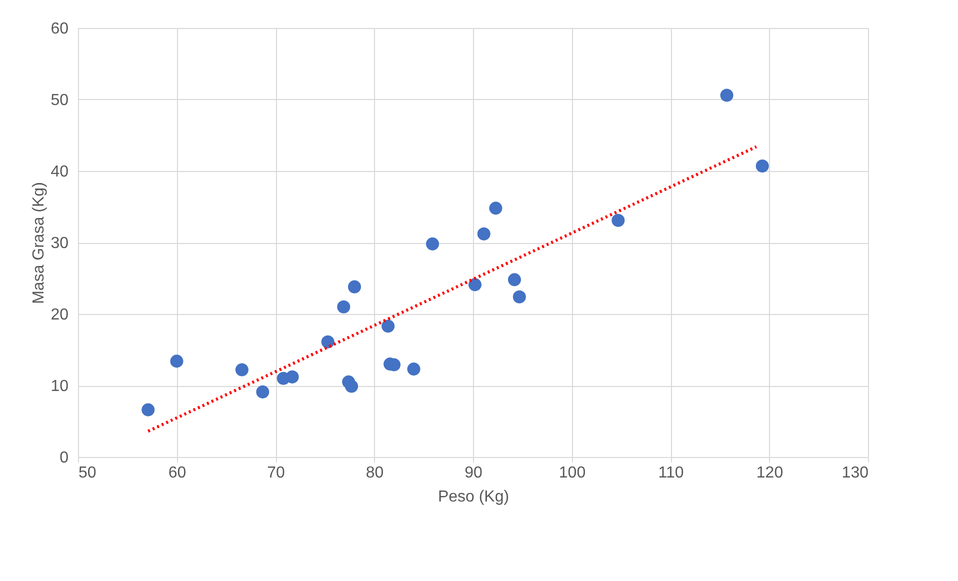  I want to click on x-tick-label: 60, so click(177, 473).